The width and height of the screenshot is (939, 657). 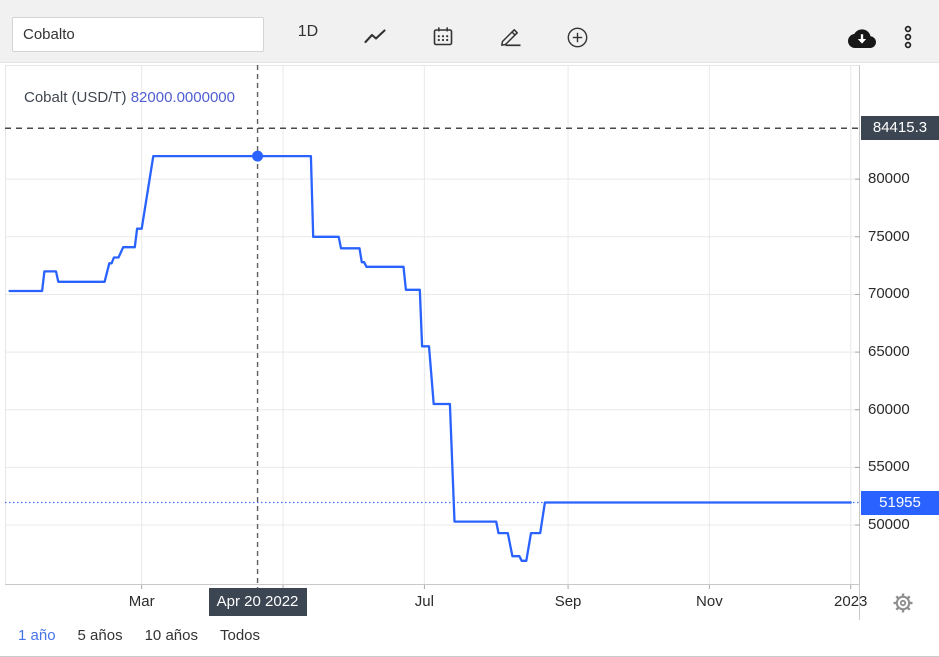 What do you see at coordinates (900, 128) in the screenshot?
I see `crosshair-price-badge: 84415.3` at bounding box center [900, 128].